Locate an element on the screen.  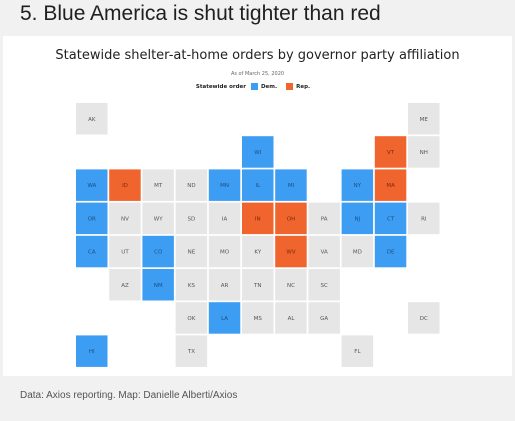
state-tile-label: WV is located at coordinates (290, 253).